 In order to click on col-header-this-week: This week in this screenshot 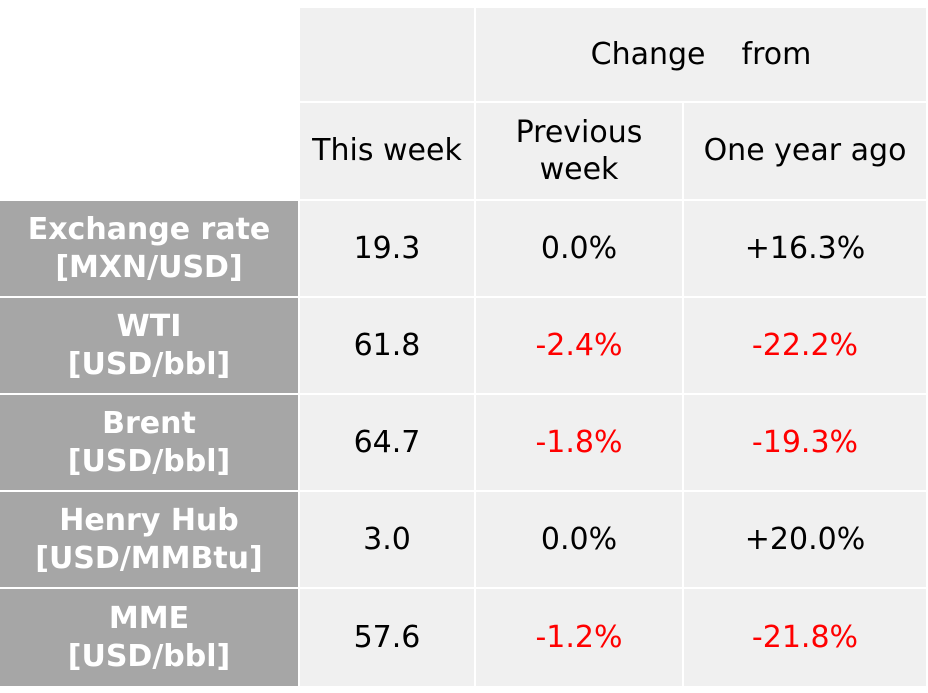, I will do `click(387, 151)`.